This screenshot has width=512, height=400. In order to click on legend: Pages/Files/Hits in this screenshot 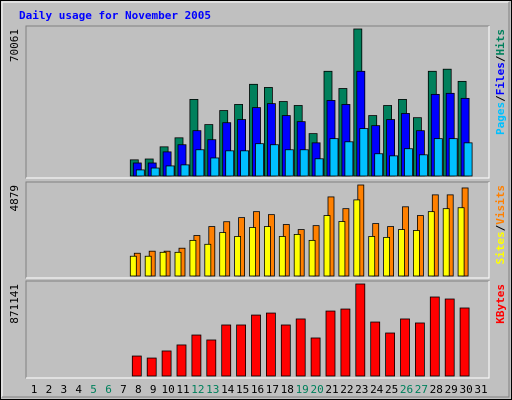, I will do `click(500, 82)`.